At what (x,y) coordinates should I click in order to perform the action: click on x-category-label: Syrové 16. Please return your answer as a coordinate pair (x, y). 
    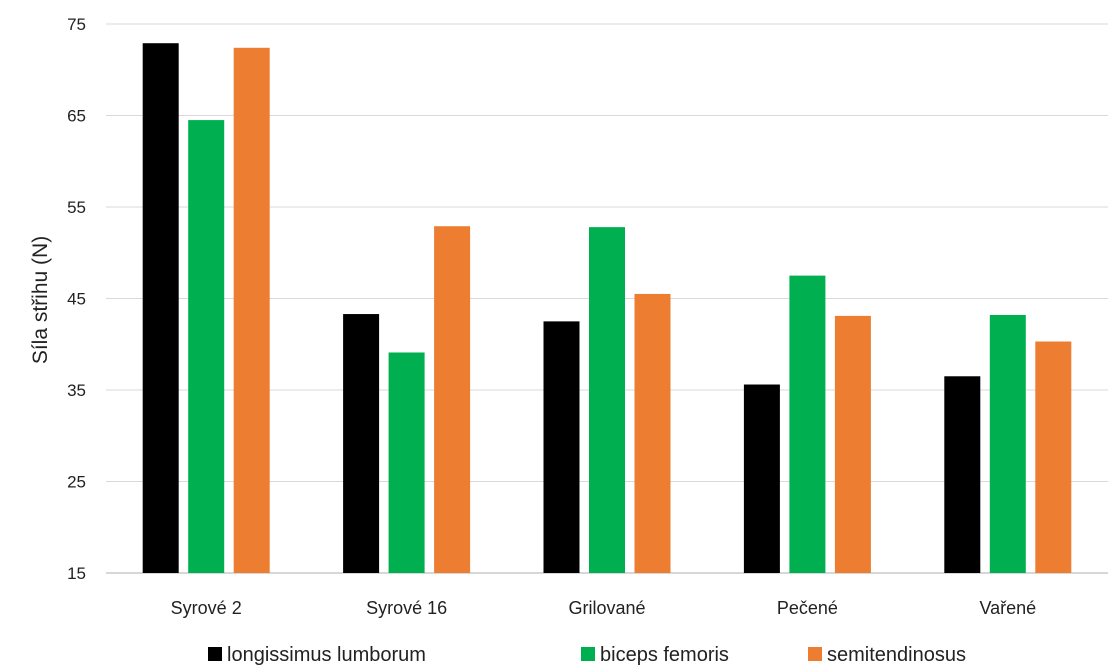
    Looking at the image, I should click on (406, 608).